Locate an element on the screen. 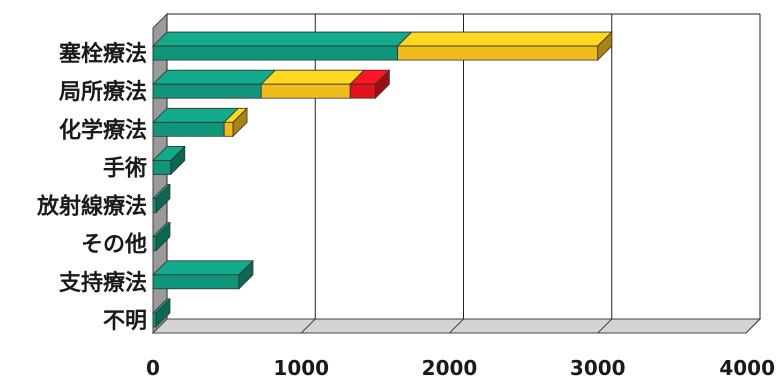 The width and height of the screenshot is (777, 385). category-label: 放射線療法 is located at coordinates (91, 207).